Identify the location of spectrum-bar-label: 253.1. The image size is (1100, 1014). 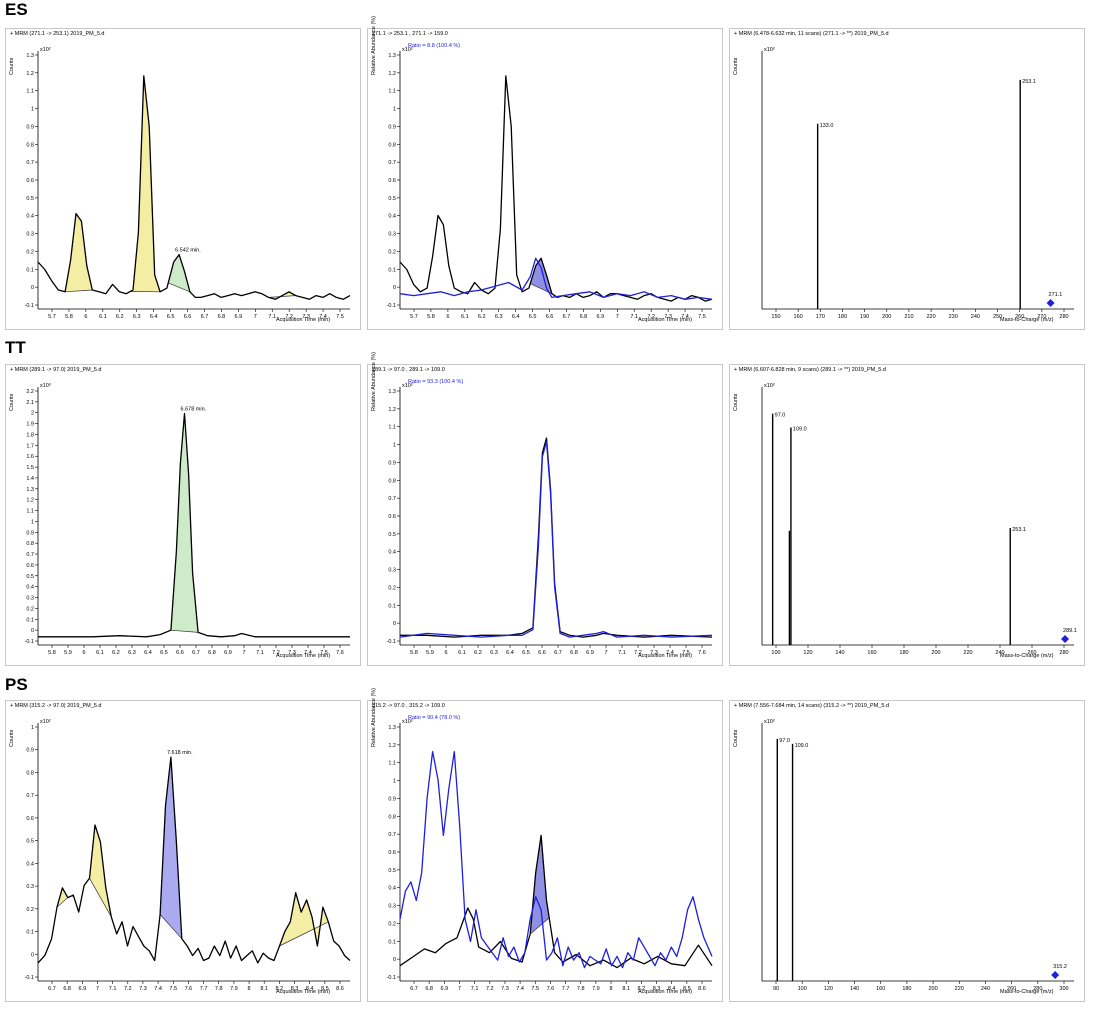
(1029, 82).